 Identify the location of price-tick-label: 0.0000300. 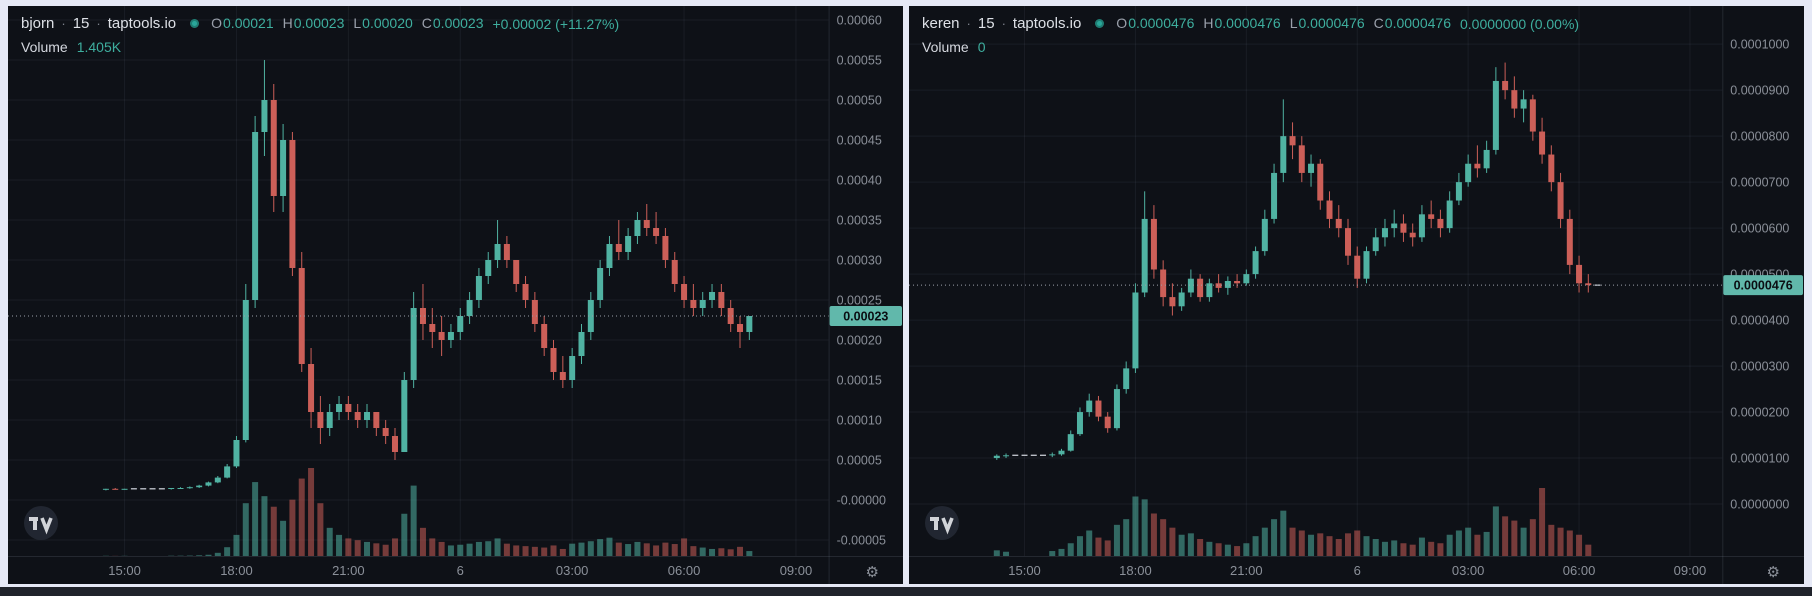
(1759, 367).